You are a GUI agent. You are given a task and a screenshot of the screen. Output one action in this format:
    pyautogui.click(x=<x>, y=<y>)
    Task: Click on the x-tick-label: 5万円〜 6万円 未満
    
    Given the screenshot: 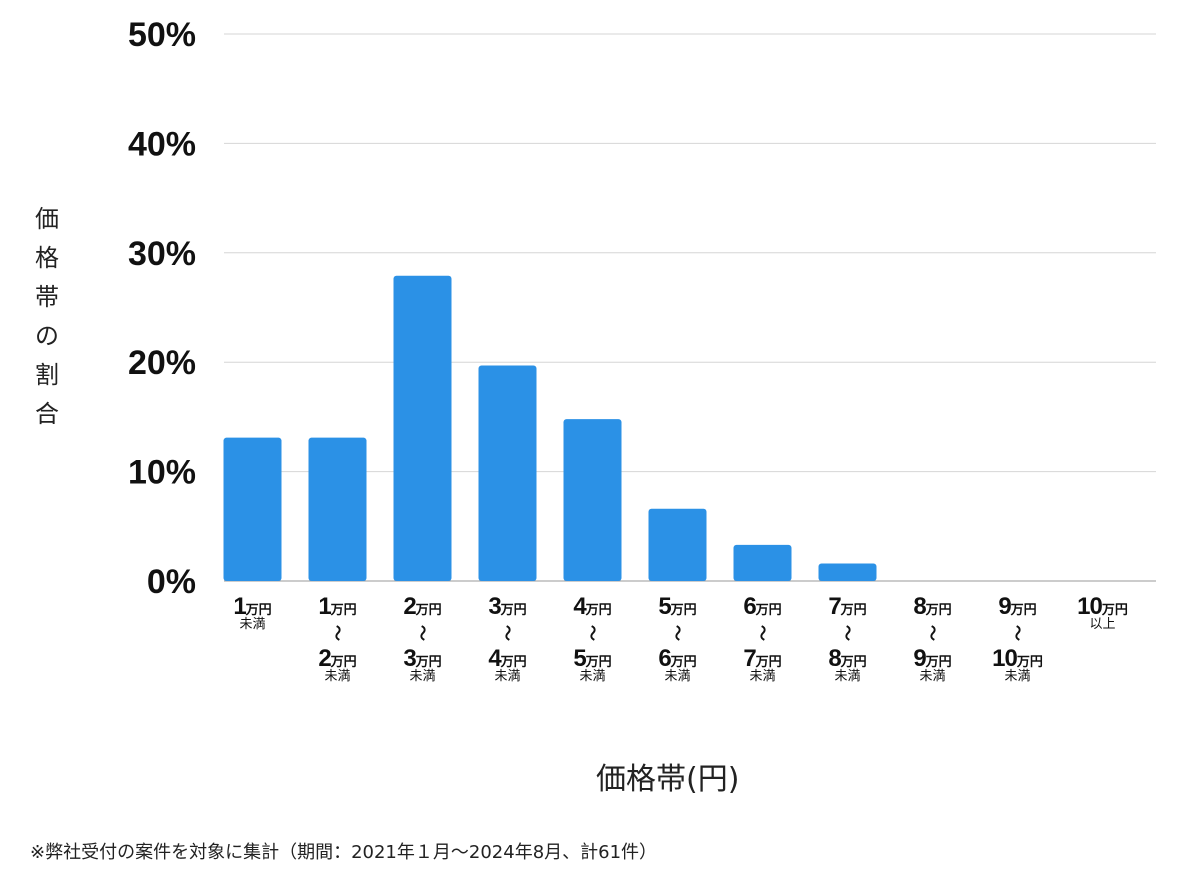 What is the action you would take?
    pyautogui.click(x=678, y=638)
    